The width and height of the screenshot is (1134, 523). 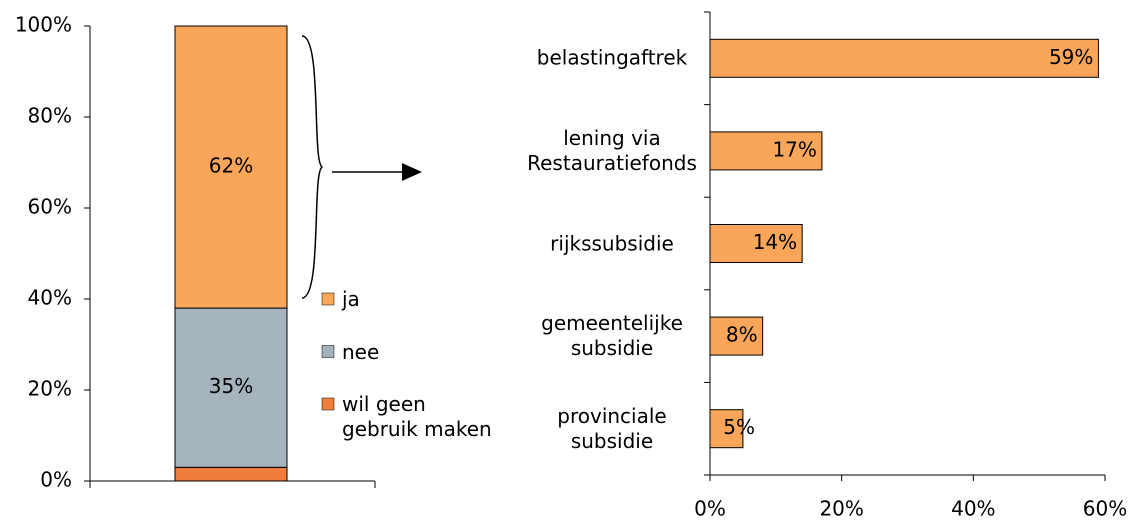 What do you see at coordinates (417, 416) in the screenshot?
I see `legend-label: wil geen gebruik maken` at bounding box center [417, 416].